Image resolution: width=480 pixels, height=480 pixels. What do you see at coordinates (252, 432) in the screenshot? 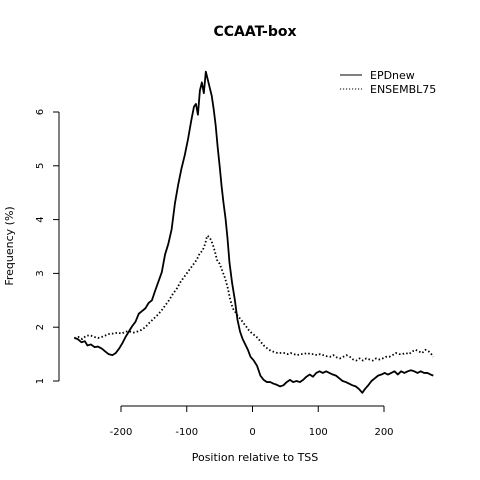
I see `x-tick-label: 0` at bounding box center [252, 432].